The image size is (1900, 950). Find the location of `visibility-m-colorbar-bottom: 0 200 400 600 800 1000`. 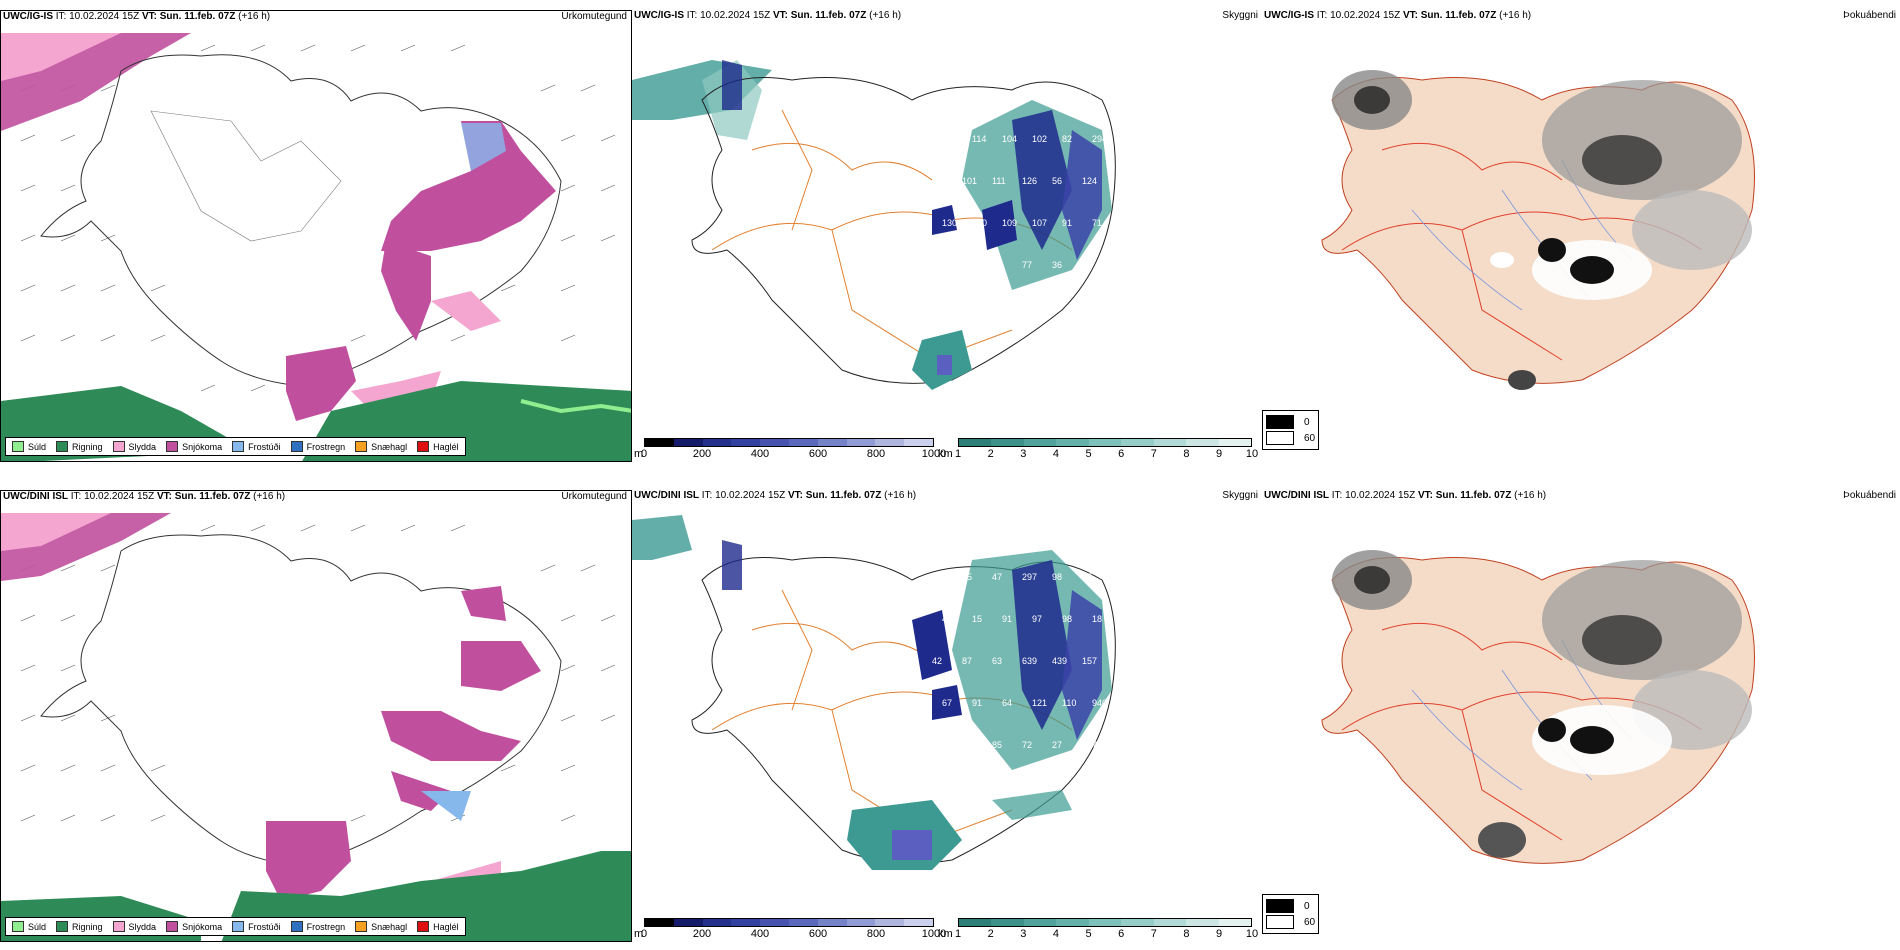

visibility-m-colorbar-bottom: 0 200 400 600 800 1000 is located at coordinates (793, 929).